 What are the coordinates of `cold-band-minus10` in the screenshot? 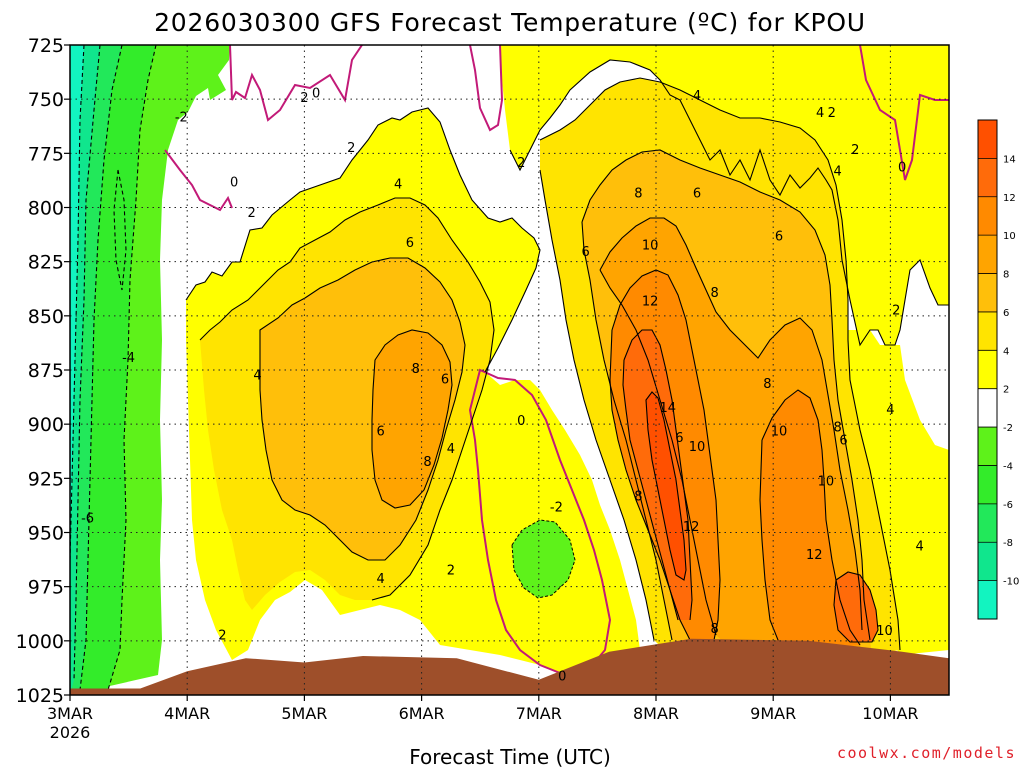 It's located at (77, 302).